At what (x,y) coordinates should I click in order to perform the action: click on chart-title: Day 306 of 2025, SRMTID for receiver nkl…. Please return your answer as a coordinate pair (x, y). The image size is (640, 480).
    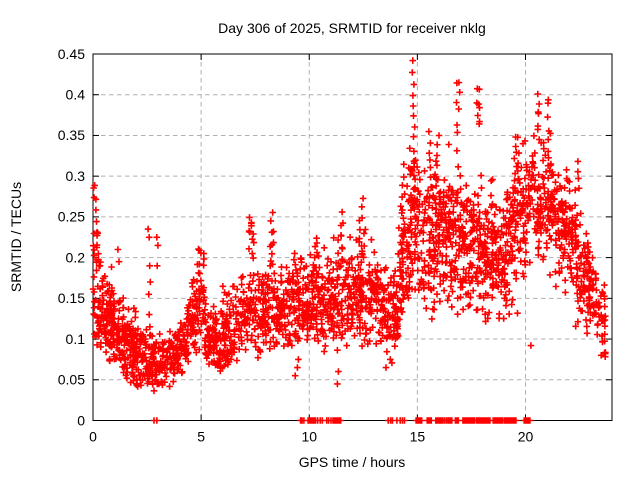
    Looking at the image, I should click on (352, 28).